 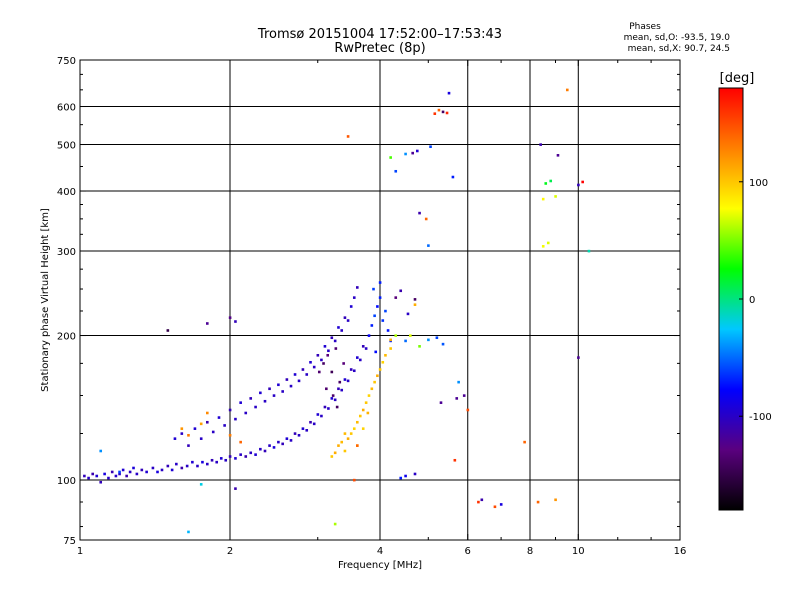 What do you see at coordinates (230, 551) in the screenshot?
I see `x-tick-label: 2` at bounding box center [230, 551].